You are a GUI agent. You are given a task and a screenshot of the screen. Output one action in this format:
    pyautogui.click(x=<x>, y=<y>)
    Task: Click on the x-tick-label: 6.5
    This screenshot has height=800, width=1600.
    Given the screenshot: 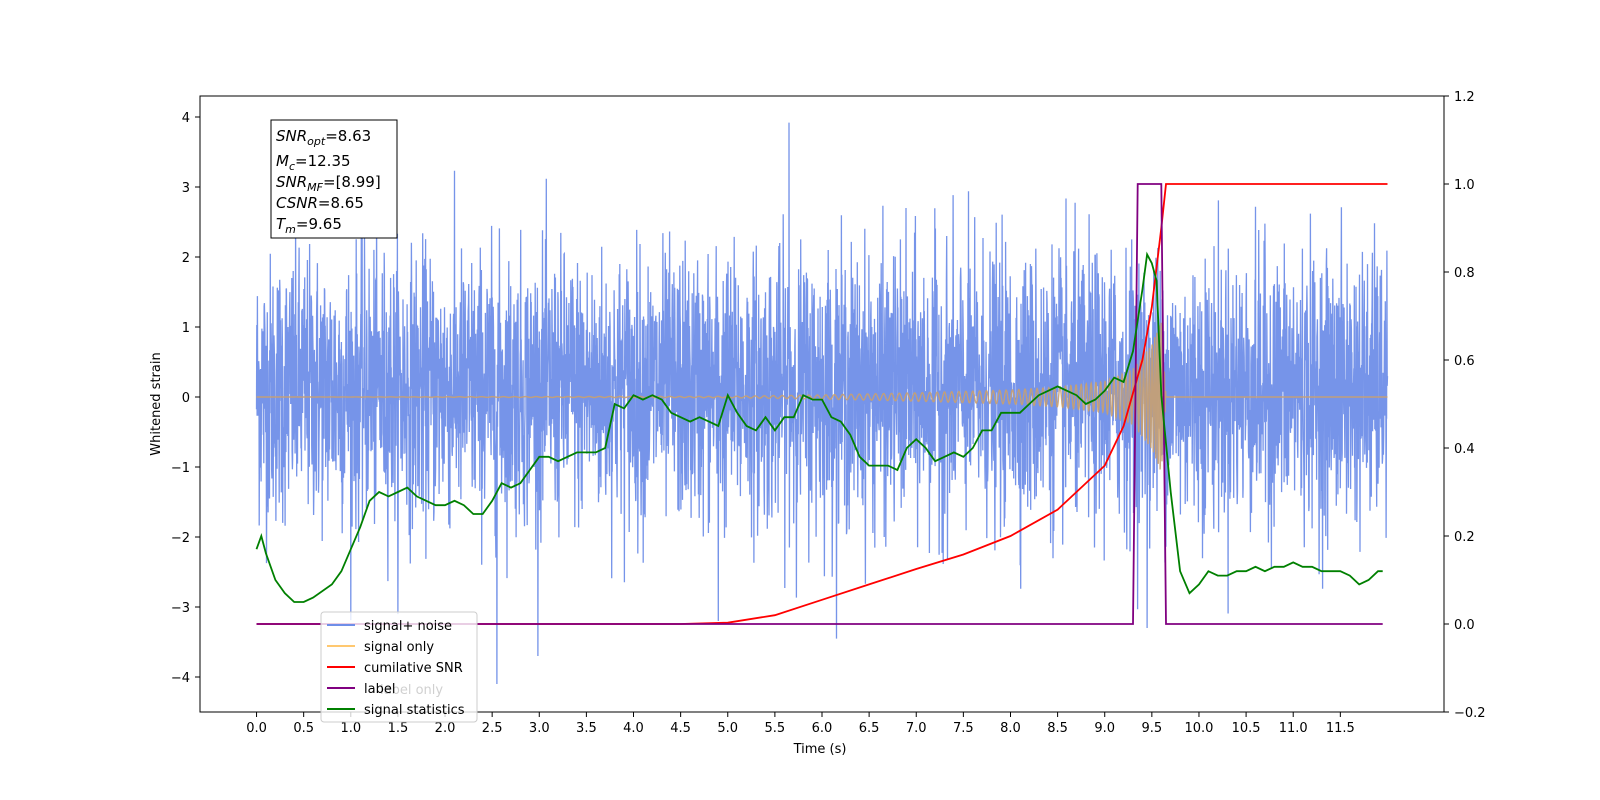 What is the action you would take?
    pyautogui.click(x=869, y=728)
    